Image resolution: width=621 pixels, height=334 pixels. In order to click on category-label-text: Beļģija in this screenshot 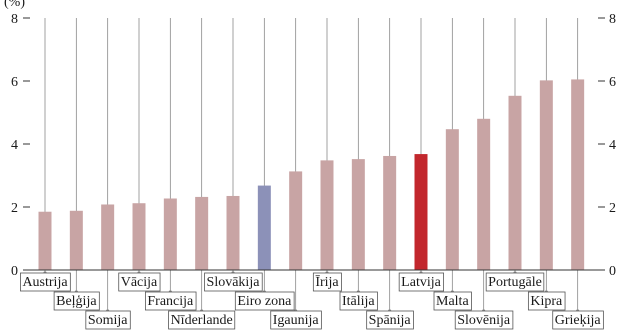, I will do `click(76, 301)`.